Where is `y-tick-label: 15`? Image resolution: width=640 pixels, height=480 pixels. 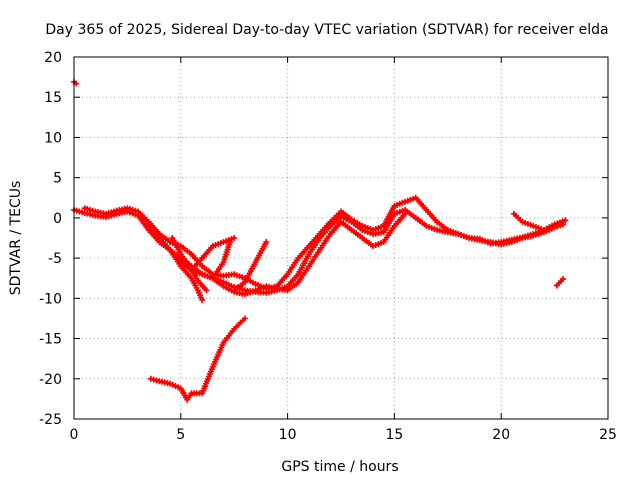 y-tick-label: 15 is located at coordinates (53, 98).